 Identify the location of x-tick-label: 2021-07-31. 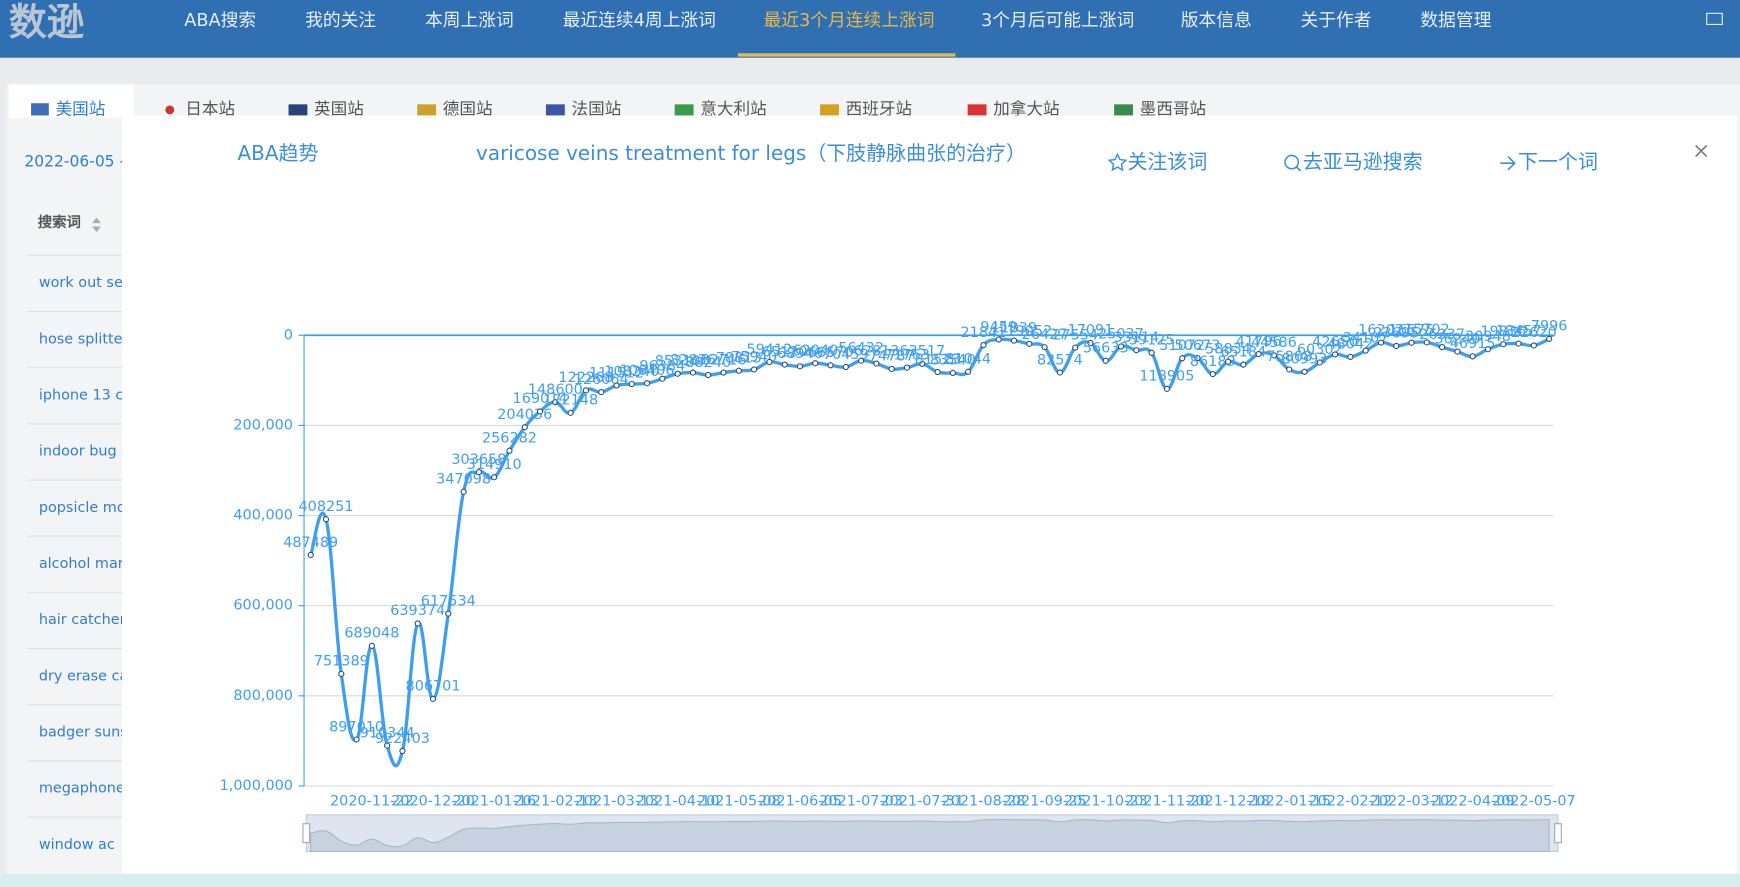
(922, 802).